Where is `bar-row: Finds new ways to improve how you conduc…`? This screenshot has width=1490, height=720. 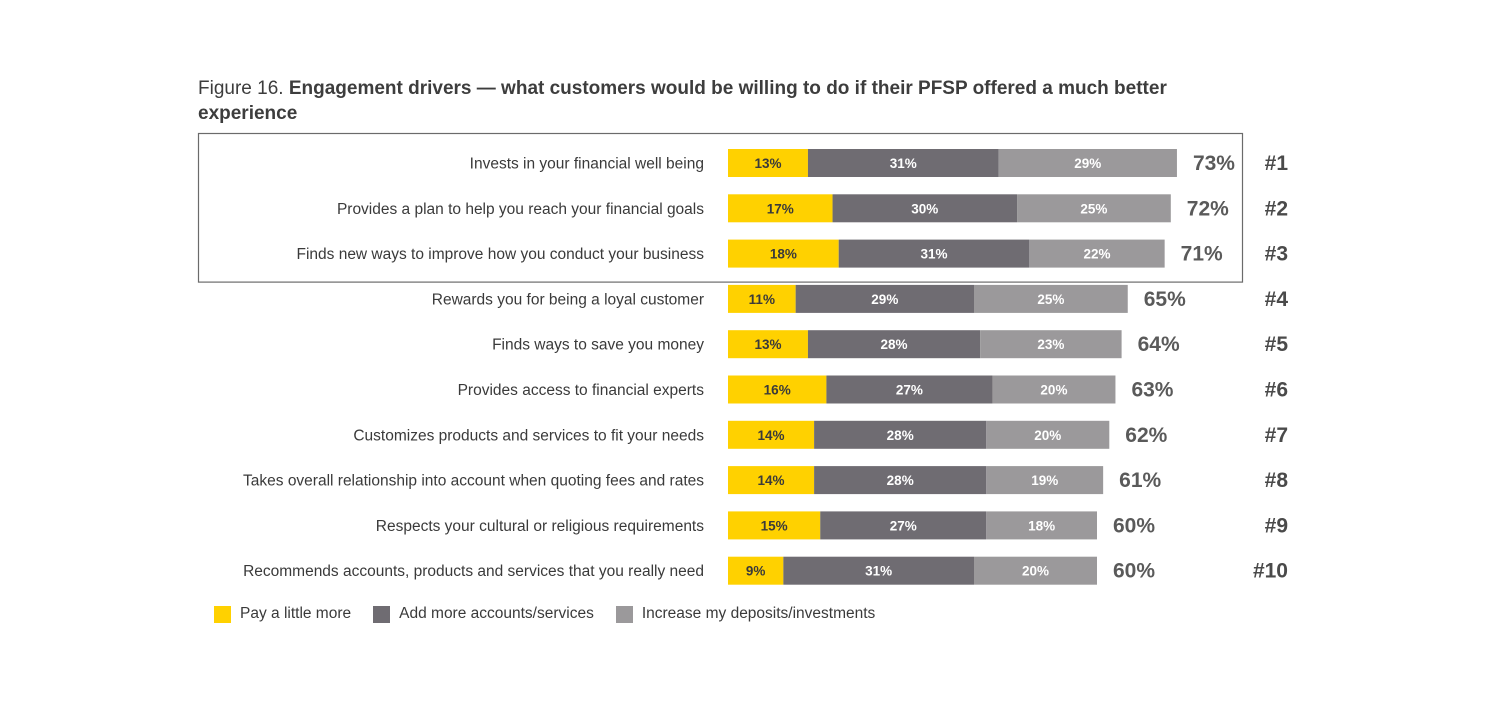 bar-row: Finds new ways to improve how you conduc… is located at coordinates (792, 253).